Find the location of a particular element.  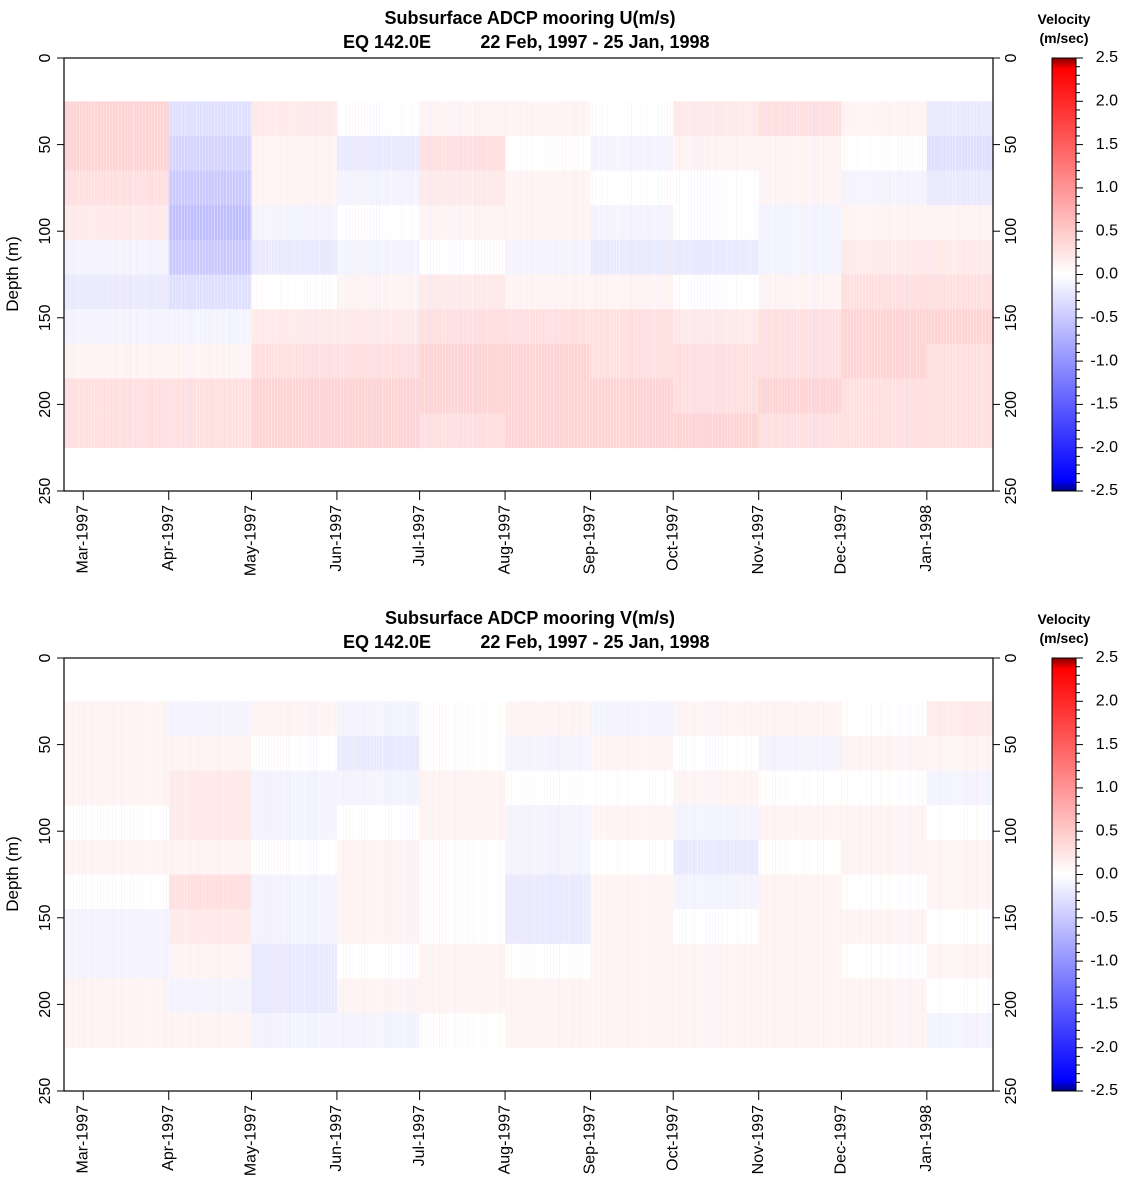

chart-title: Subsurface ADCP mooring U(m/s) is located at coordinates (529, 18).